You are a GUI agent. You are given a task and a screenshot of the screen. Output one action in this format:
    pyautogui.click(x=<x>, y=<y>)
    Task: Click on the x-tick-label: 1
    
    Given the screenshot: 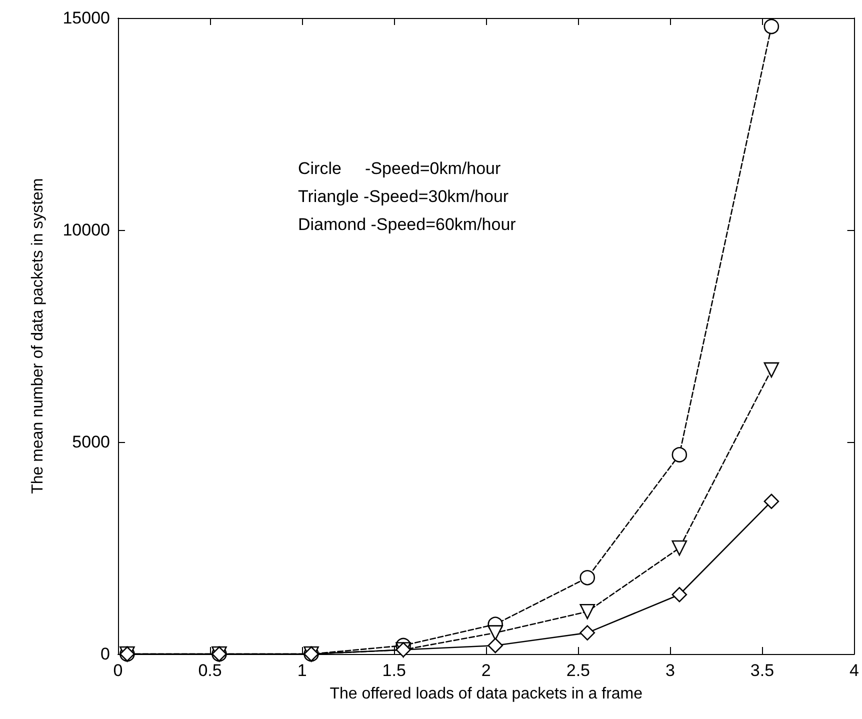 What is the action you would take?
    pyautogui.click(x=302, y=670)
    